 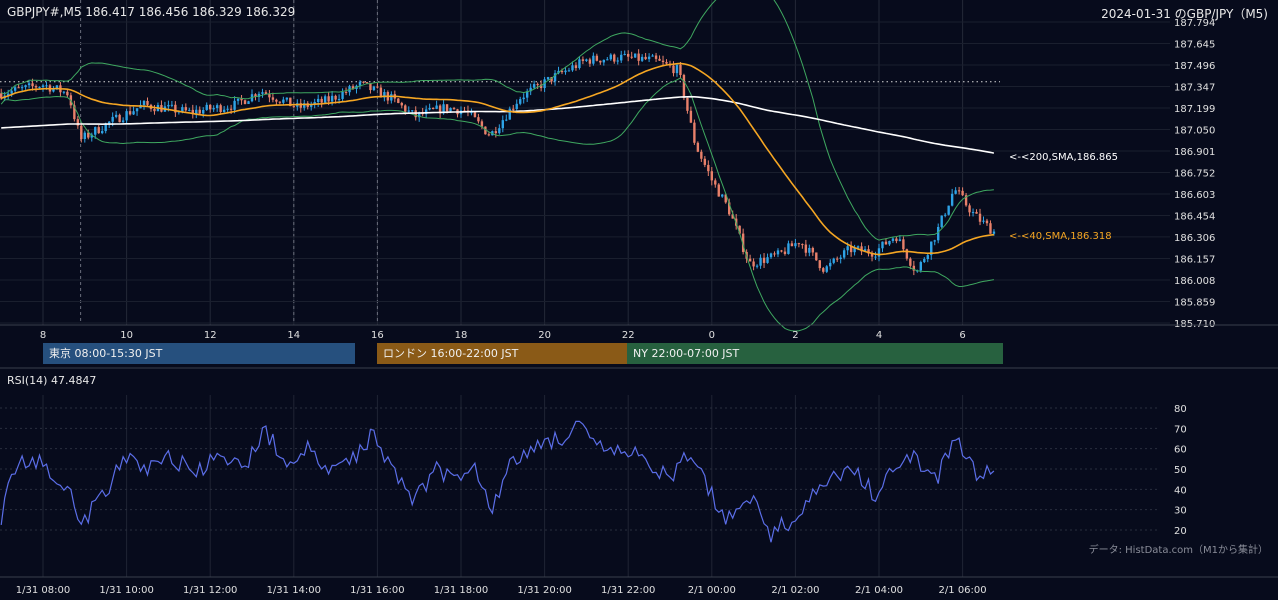 I want to click on hour-tick-label: 18, so click(x=461, y=335).